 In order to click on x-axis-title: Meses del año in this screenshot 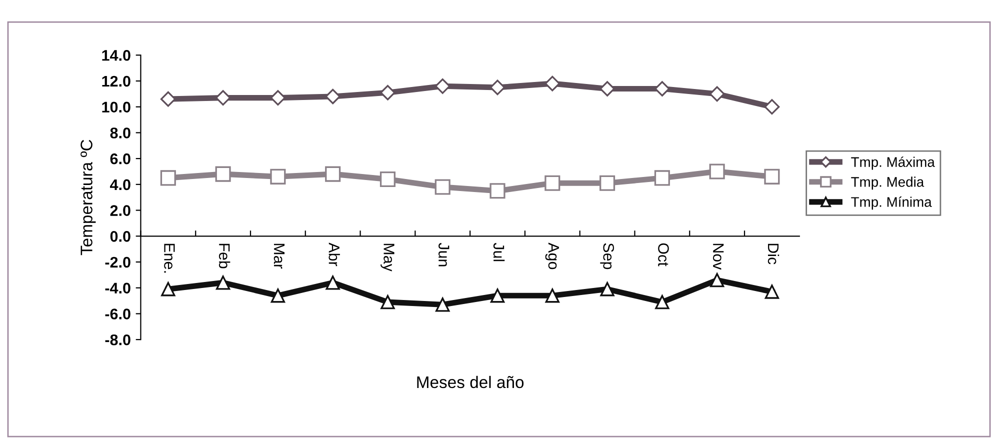, I will do `click(470, 382)`.